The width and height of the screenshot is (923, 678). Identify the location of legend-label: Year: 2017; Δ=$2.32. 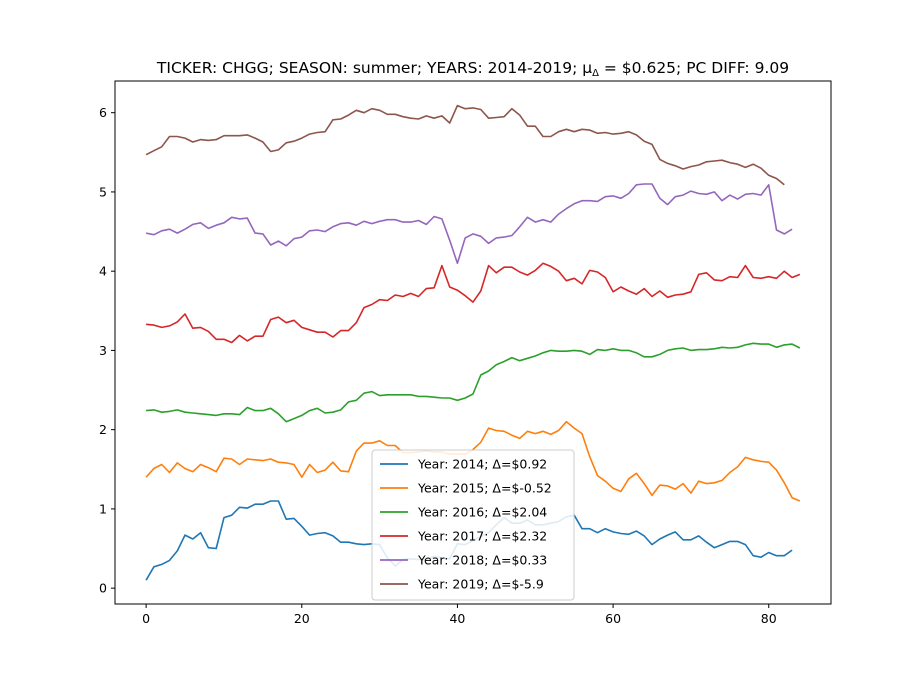
(482, 536).